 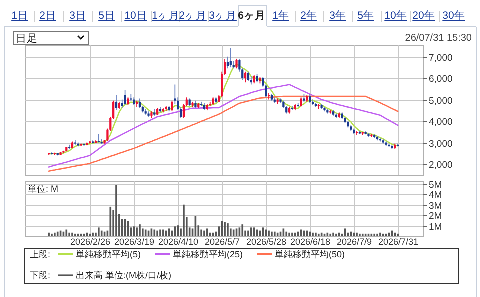 What do you see at coordinates (309, 16) in the screenshot?
I see `text: 2年` at bounding box center [309, 16].